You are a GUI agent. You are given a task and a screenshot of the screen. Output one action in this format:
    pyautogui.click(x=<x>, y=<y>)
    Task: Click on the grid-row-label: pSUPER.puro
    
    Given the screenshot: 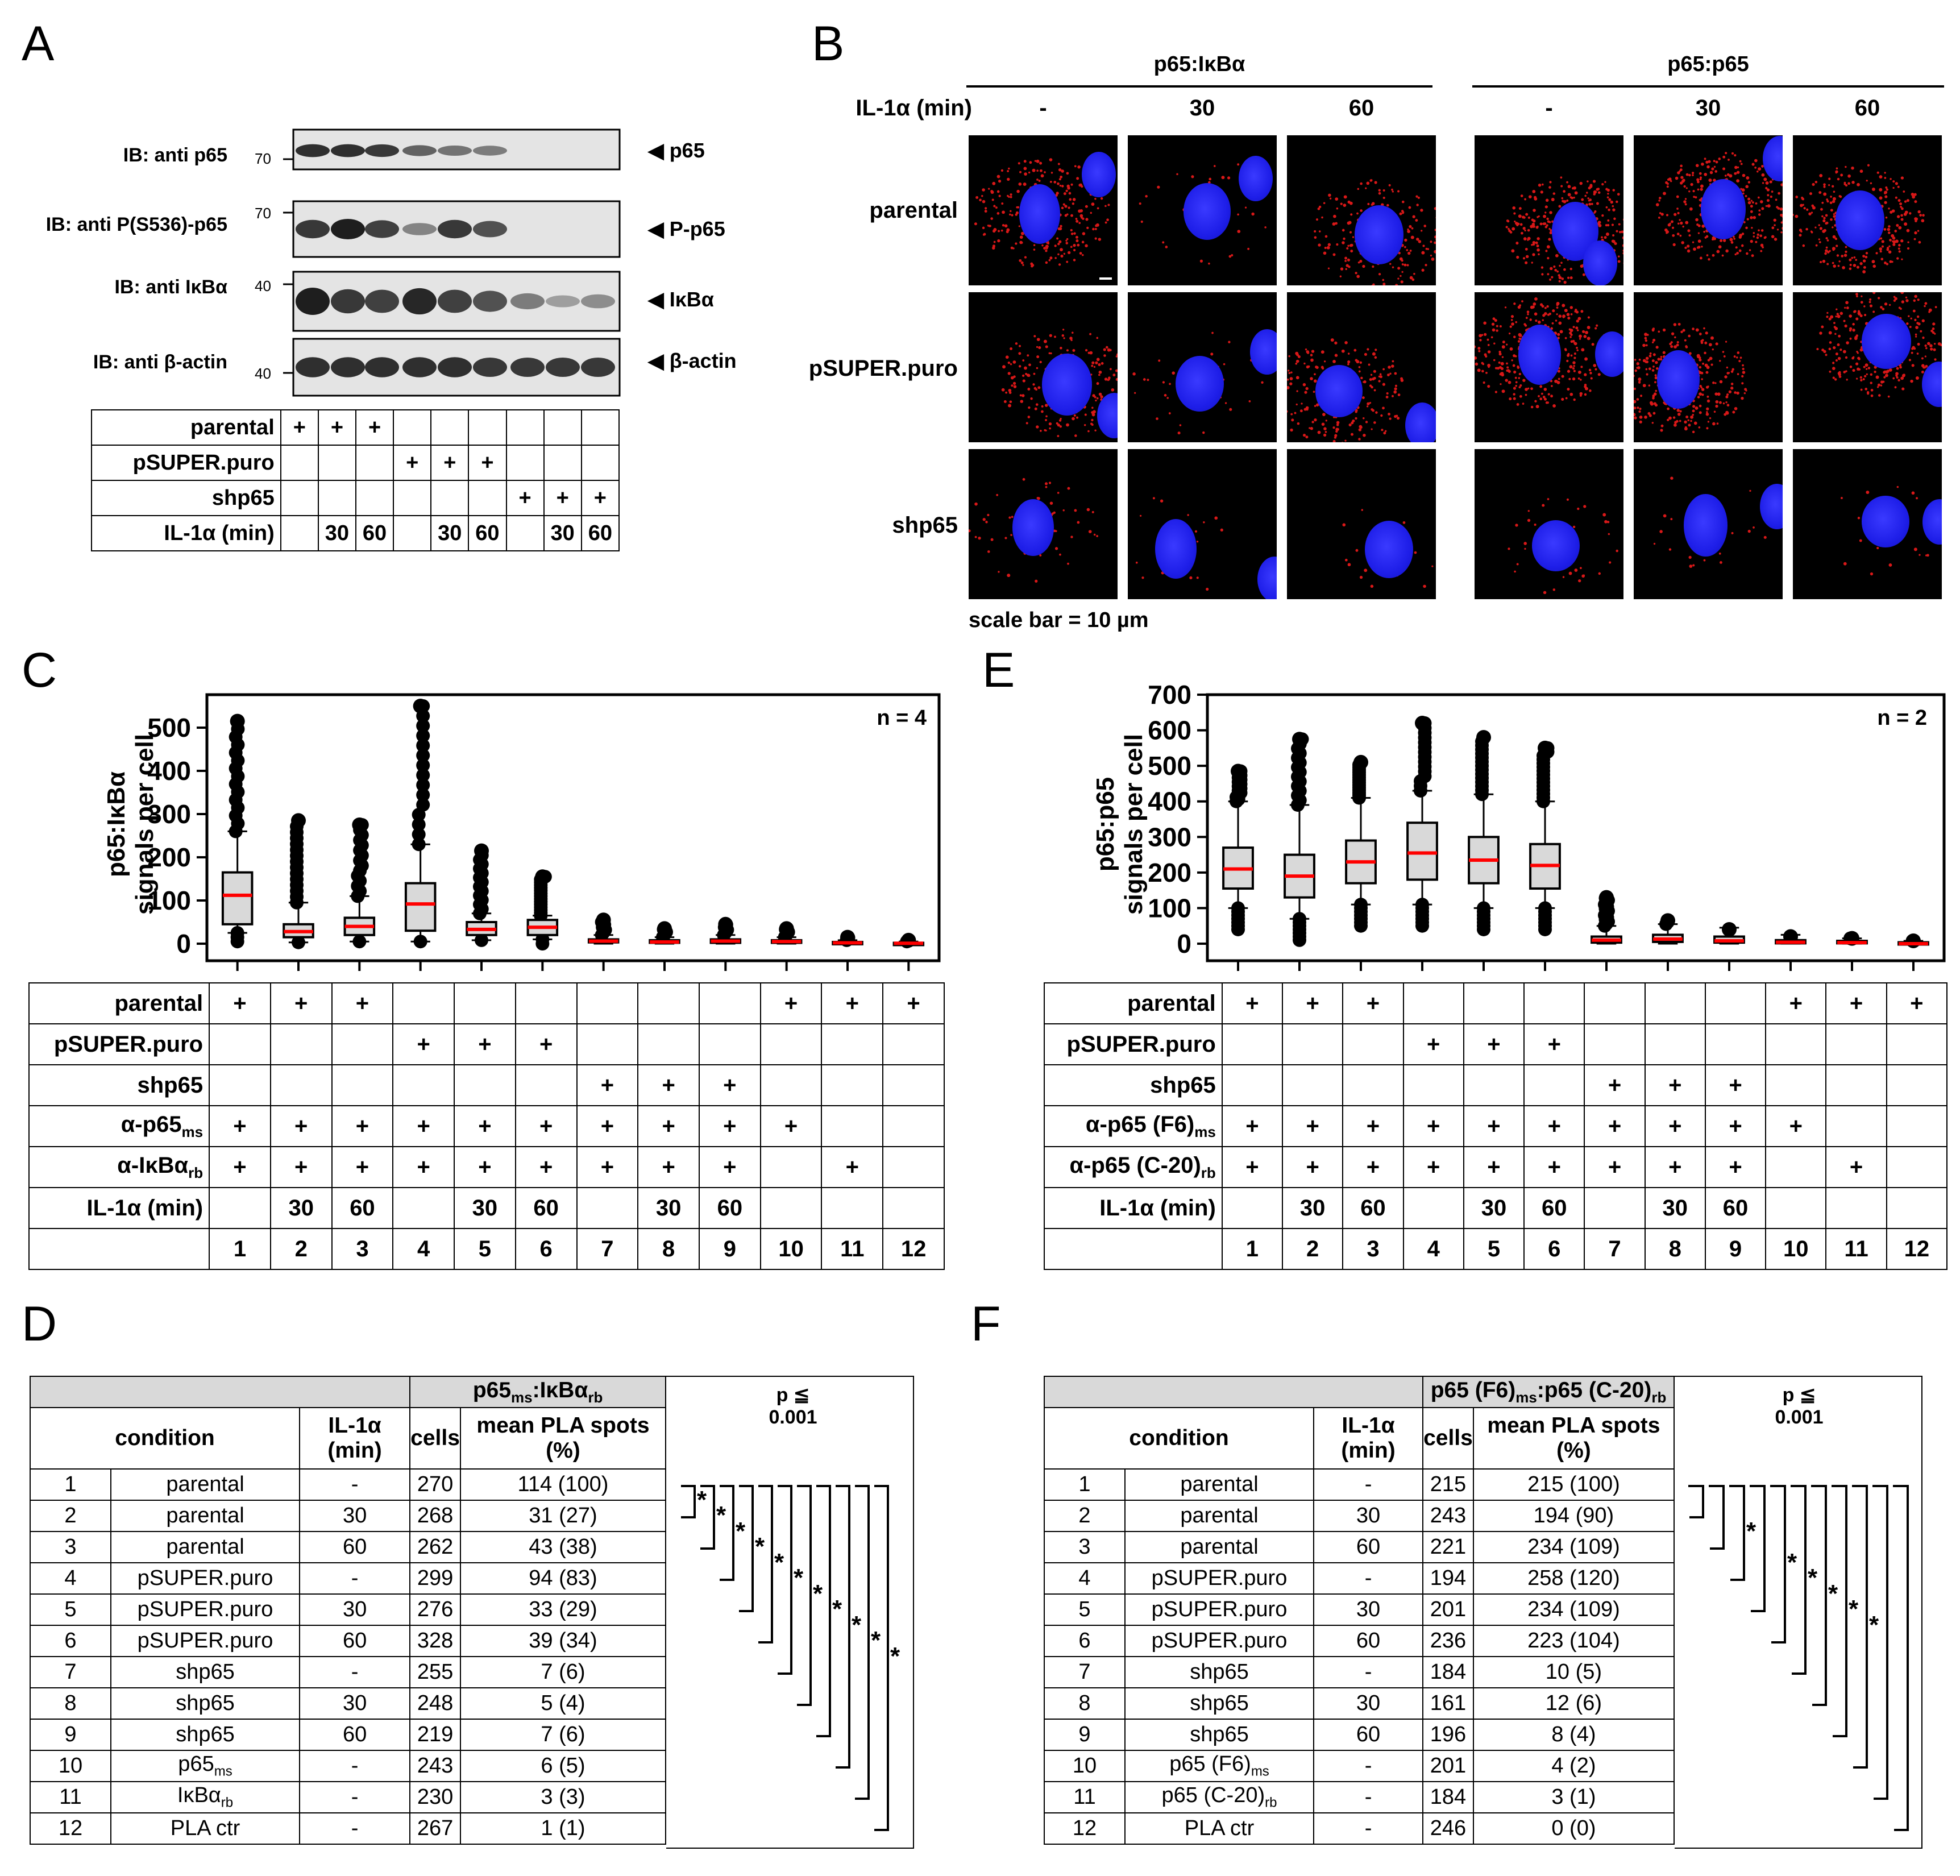 What is the action you would take?
    pyautogui.click(x=1133, y=1044)
    